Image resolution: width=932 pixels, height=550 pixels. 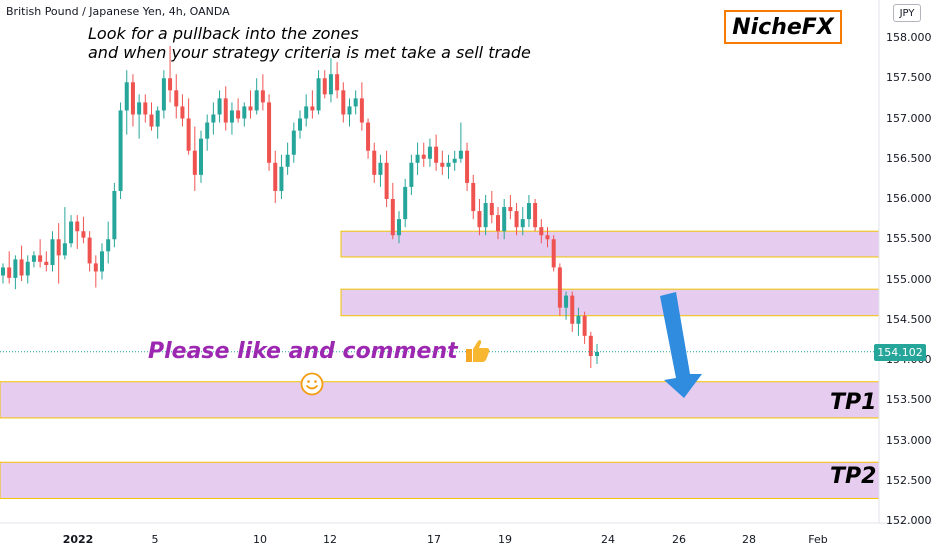 What do you see at coordinates (155, 539) in the screenshot?
I see `x-tick-label: 5` at bounding box center [155, 539].